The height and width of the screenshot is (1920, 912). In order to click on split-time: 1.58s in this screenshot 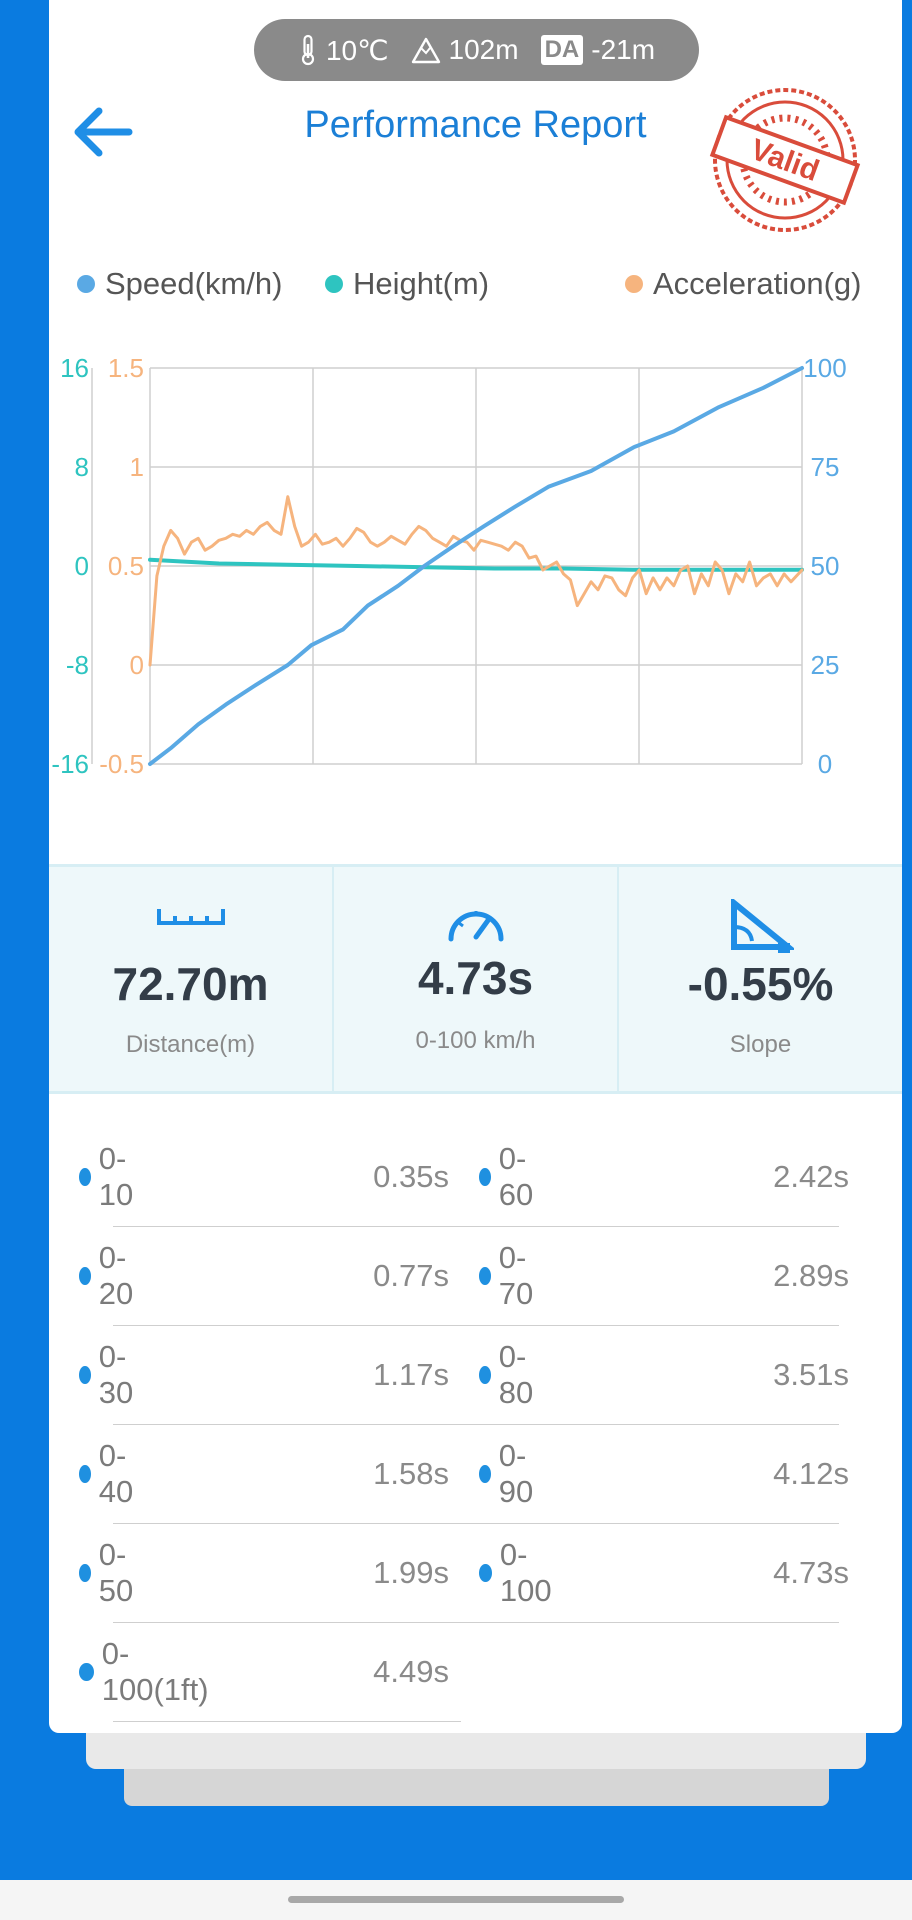, I will do `click(411, 1473)`.